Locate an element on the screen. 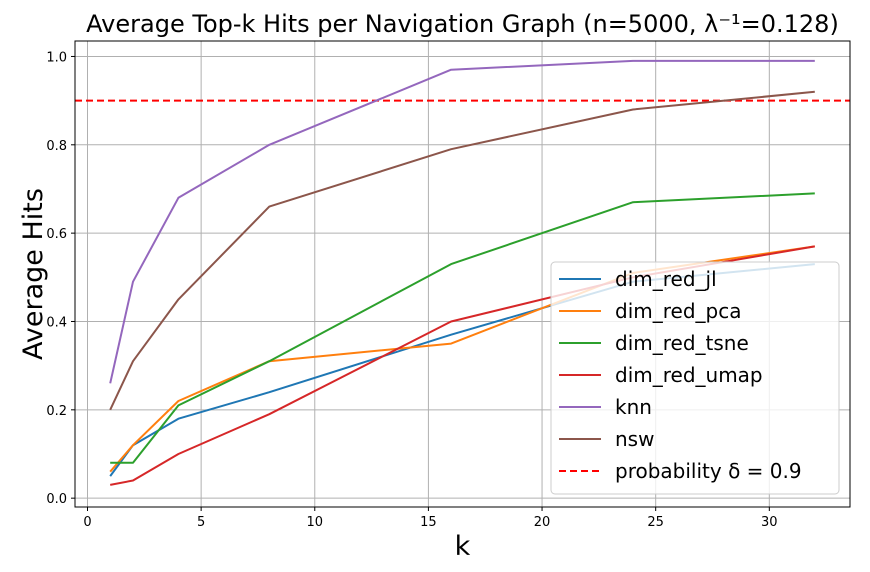 Image resolution: width=870 pixels, height=572 pixels. legend-label: dim_red_jl is located at coordinates (666, 279).